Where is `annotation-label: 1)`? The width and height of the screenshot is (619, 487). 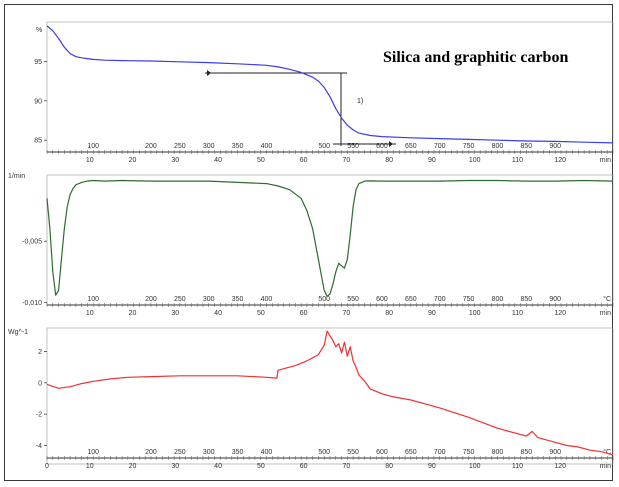
annotation-label: 1) is located at coordinates (360, 101).